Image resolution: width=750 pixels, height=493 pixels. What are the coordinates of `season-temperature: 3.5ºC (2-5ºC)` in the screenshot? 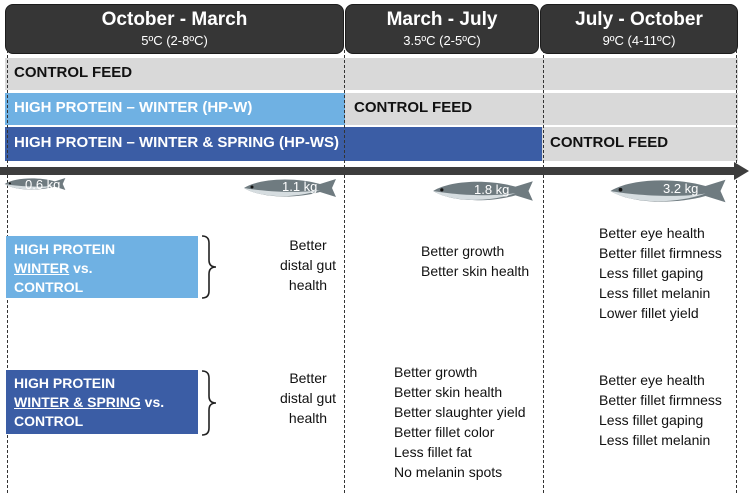 It's located at (442, 40).